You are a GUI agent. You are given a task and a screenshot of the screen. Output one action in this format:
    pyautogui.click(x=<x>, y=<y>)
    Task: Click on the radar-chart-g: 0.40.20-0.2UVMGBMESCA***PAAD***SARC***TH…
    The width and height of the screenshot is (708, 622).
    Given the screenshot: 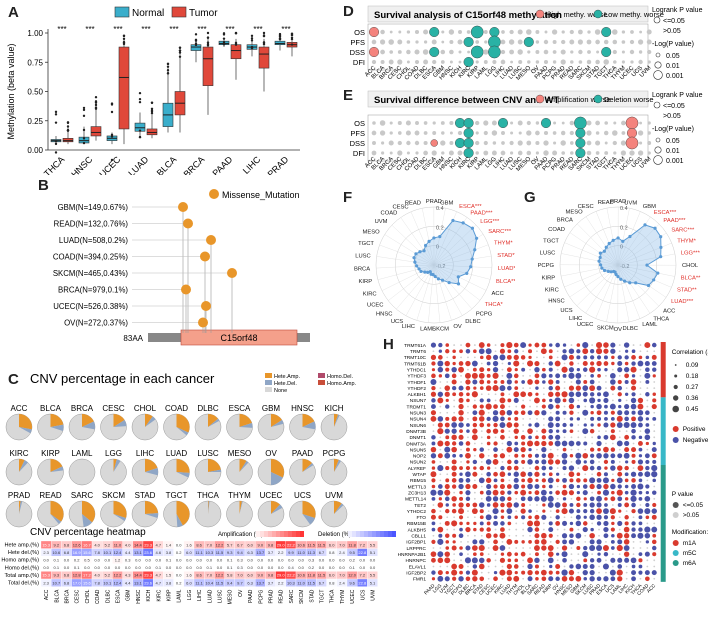 What is the action you would take?
    pyautogui.click(x=614, y=262)
    